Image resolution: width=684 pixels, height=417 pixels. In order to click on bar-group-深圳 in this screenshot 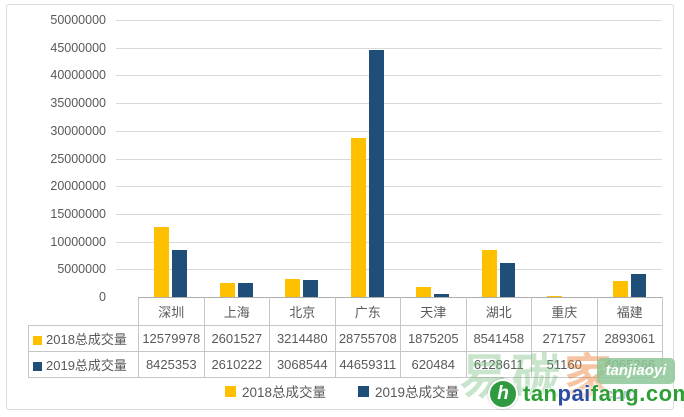, I will do `click(171, 158)`.